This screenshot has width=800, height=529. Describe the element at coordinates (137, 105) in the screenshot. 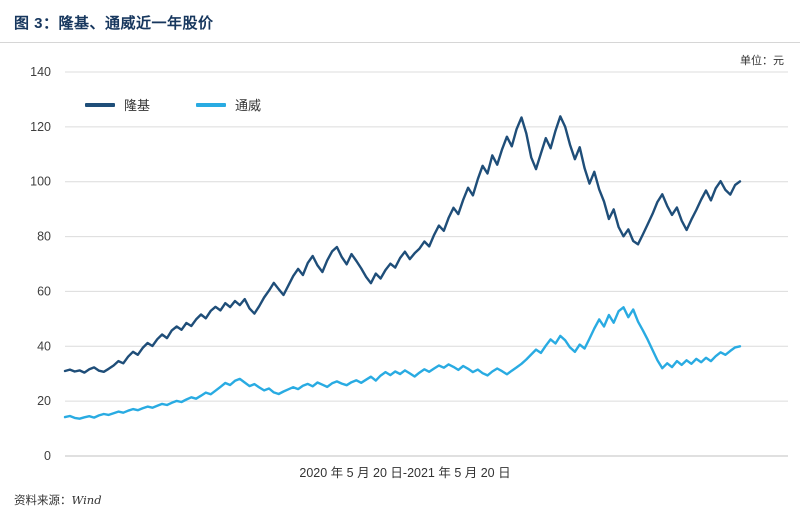

I see `legend-label-longi: 隆基` at that location.